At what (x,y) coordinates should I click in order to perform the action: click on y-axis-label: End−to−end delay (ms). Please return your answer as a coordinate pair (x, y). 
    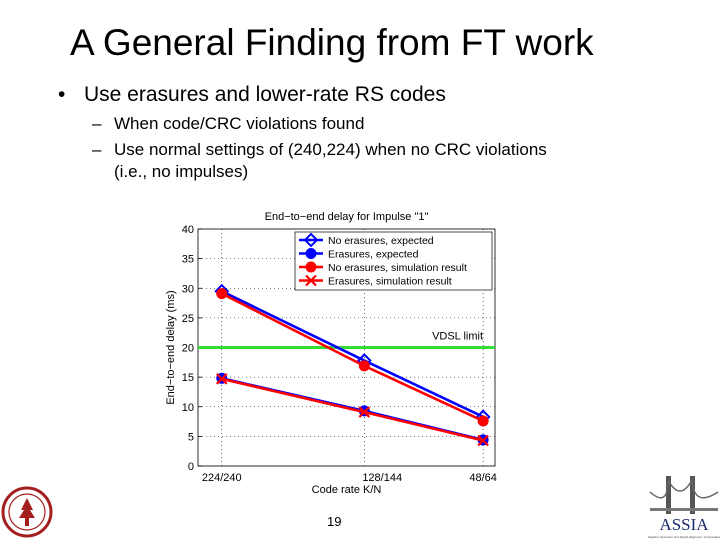
    Looking at the image, I should click on (171, 347).